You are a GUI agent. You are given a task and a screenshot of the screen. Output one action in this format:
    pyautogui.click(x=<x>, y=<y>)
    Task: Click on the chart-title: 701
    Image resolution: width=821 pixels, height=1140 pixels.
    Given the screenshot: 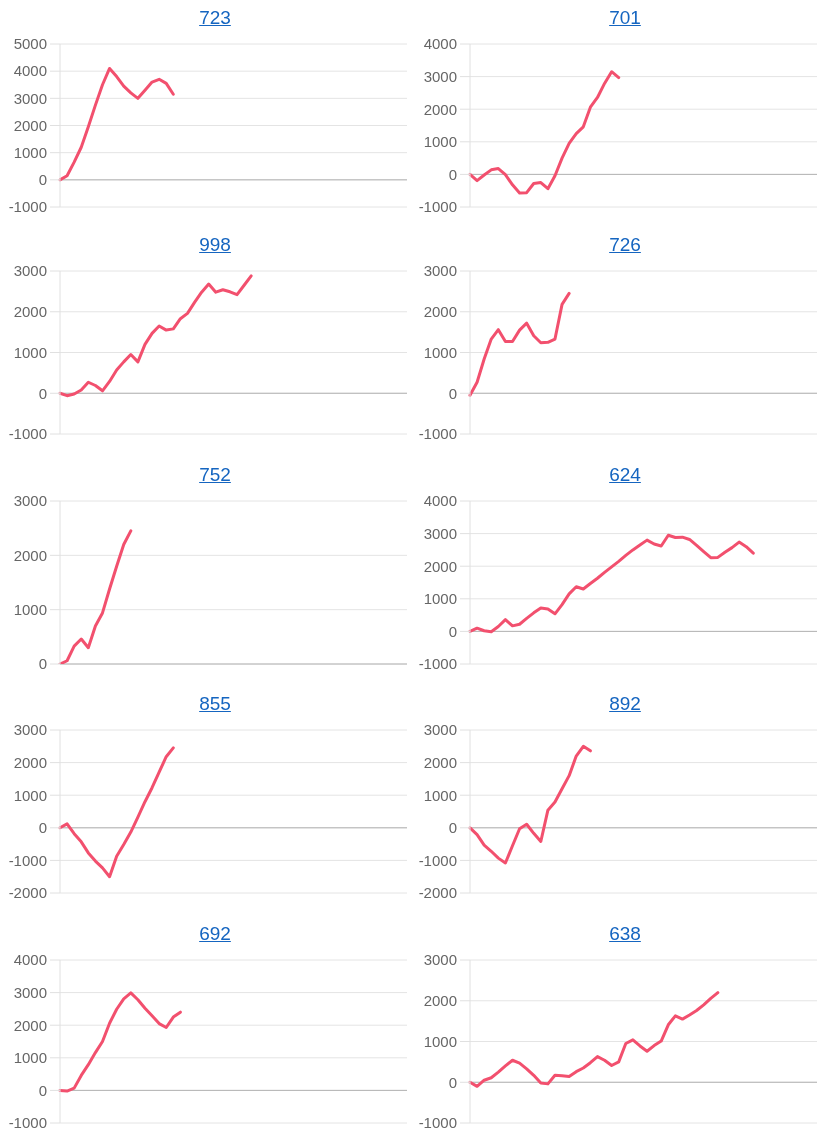 What is the action you would take?
    pyautogui.click(x=625, y=18)
    